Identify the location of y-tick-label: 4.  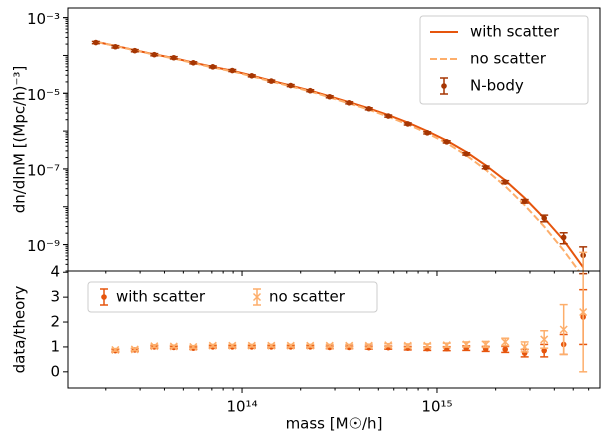
(55, 272).